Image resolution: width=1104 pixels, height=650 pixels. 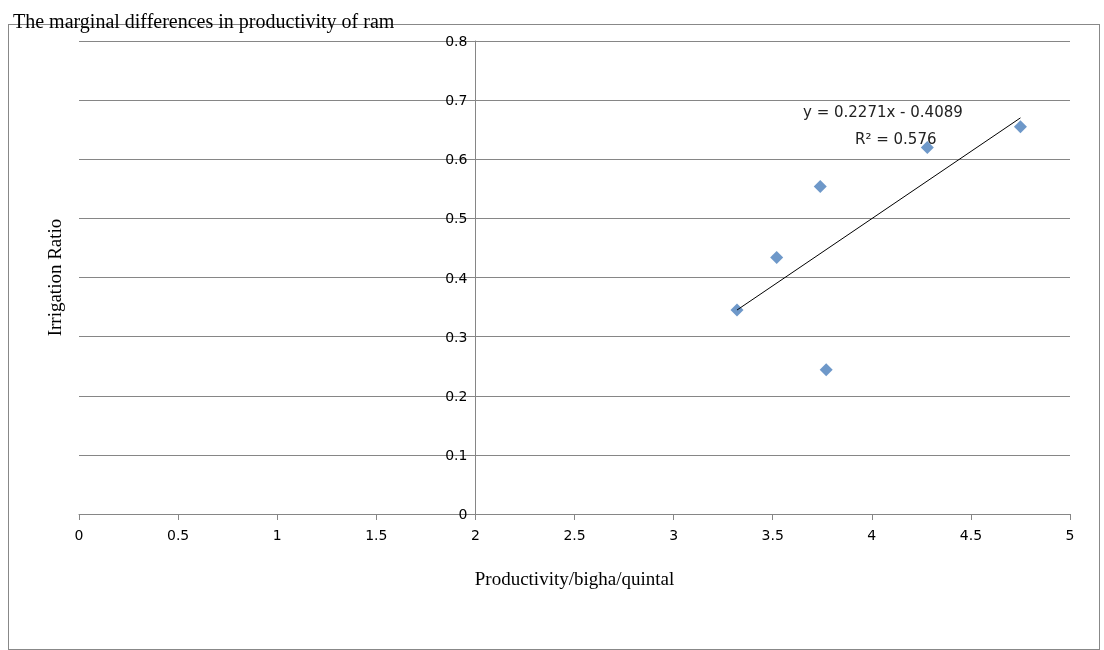 I want to click on x-axis-title: Productivity/bigha/quintal, so click(x=574, y=578).